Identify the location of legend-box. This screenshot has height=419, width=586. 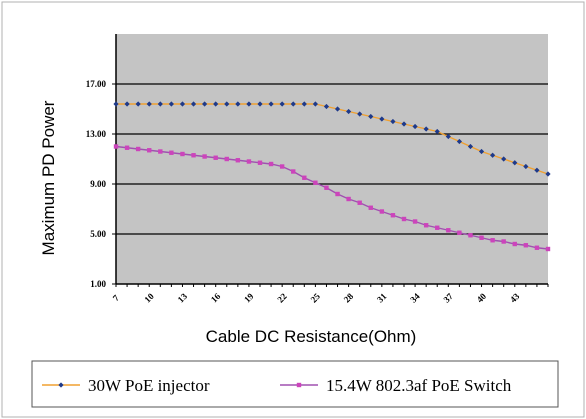
(295, 384).